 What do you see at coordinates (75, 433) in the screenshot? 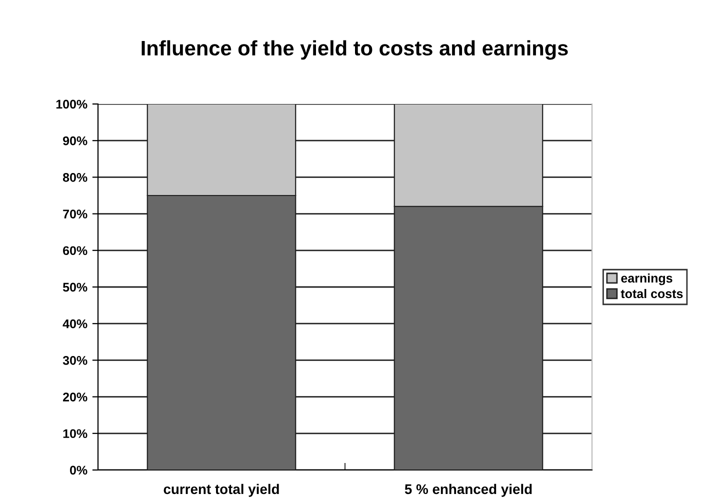
I see `y-tick-label: 10%` at bounding box center [75, 433].